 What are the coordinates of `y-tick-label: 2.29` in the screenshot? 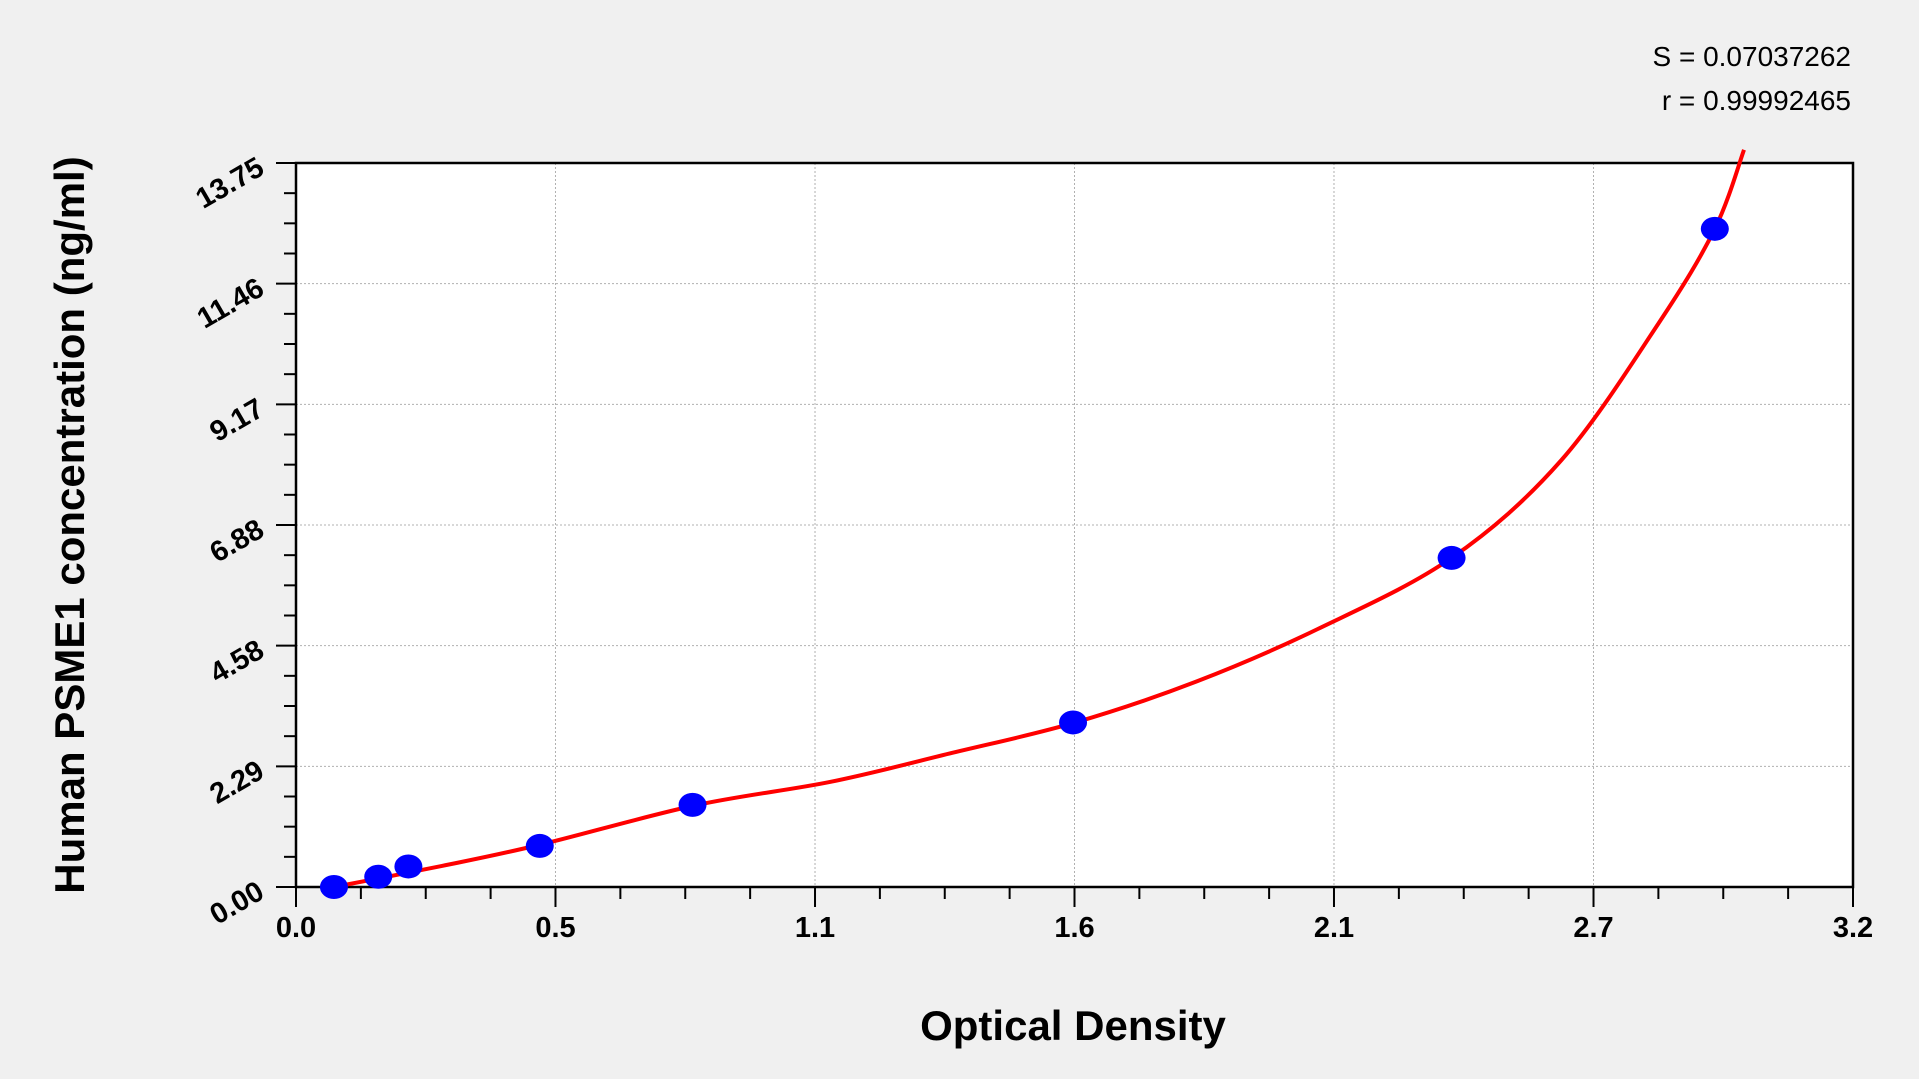 It's located at (237, 783).